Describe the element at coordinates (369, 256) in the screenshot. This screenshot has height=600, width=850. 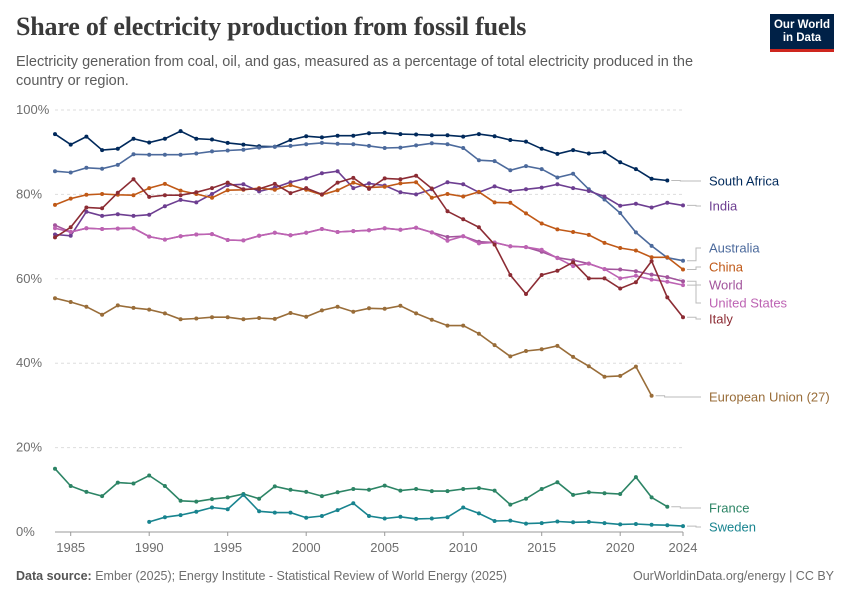
I see `series-united-states` at that location.